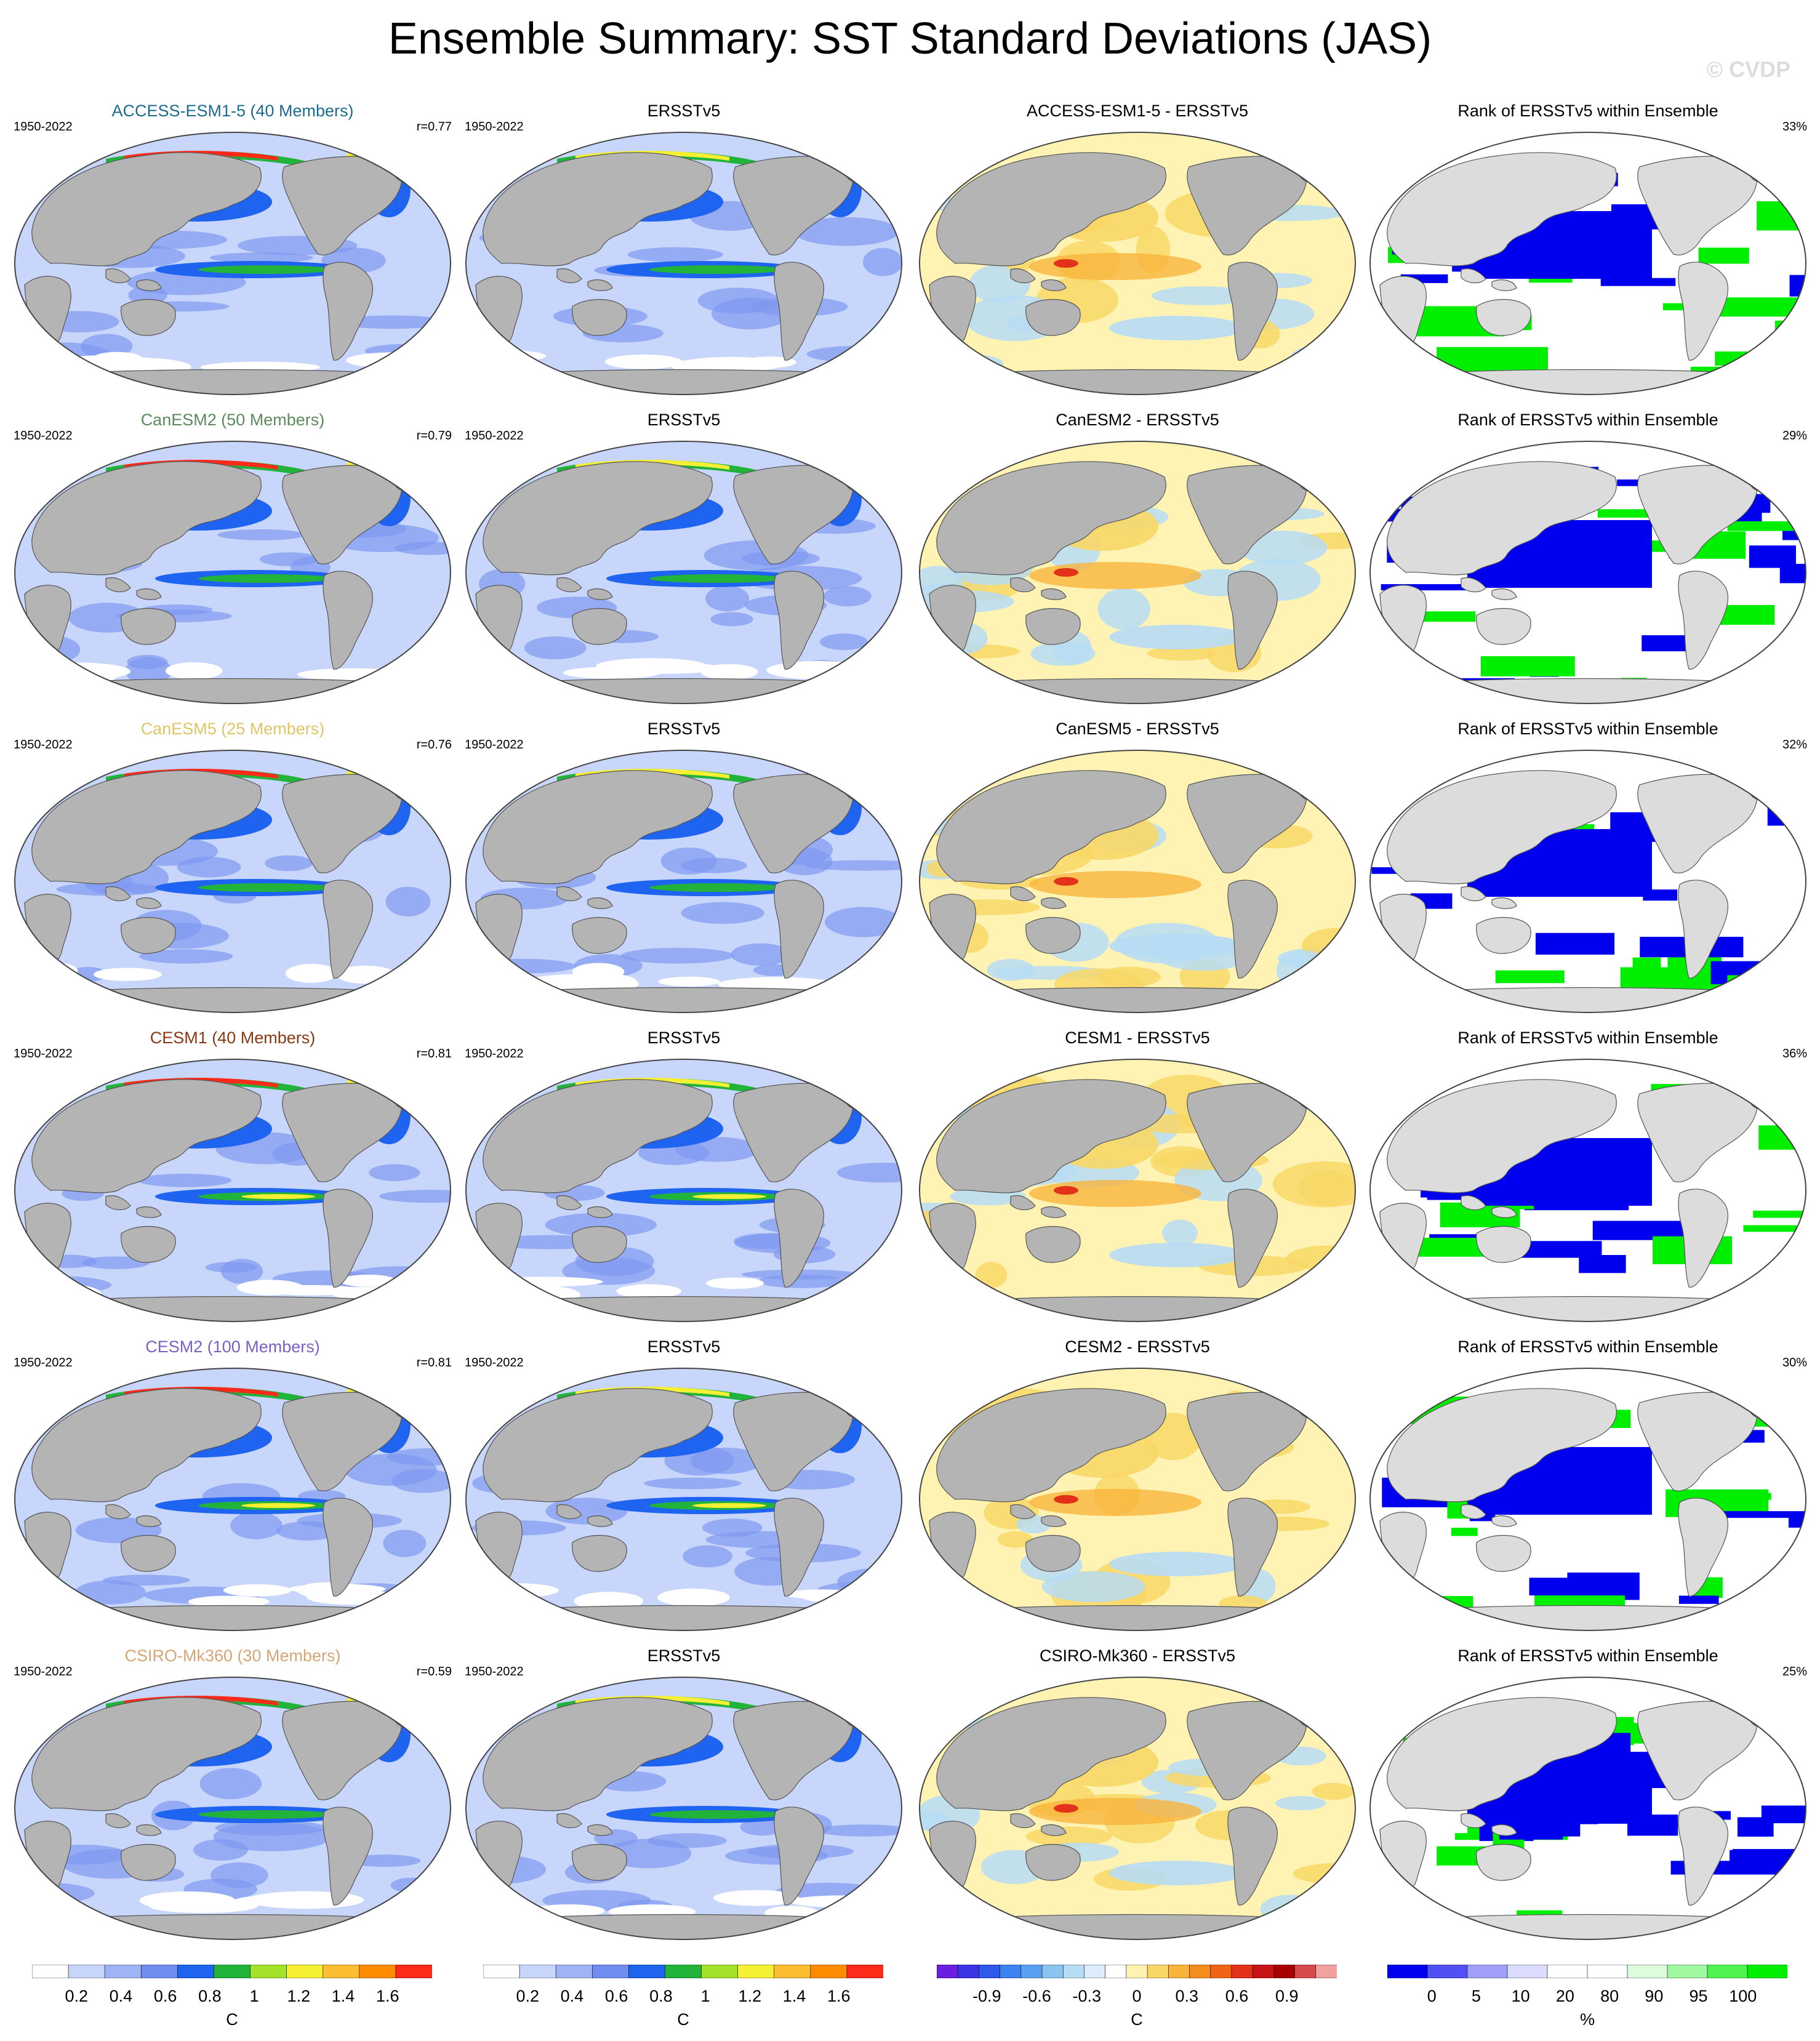  I want to click on colorbar-1: 0.2 0.4 0.6 0.8 1 1.2 1.4 1.6 C, so click(232, 1999).